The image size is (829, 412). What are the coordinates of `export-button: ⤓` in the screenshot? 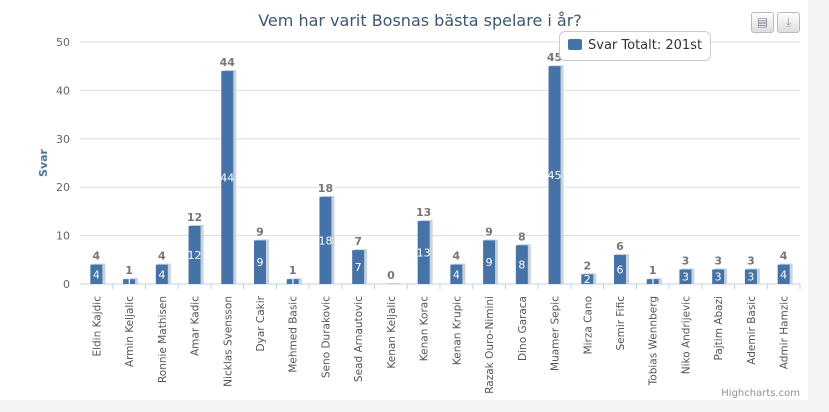 It's located at (788, 22).